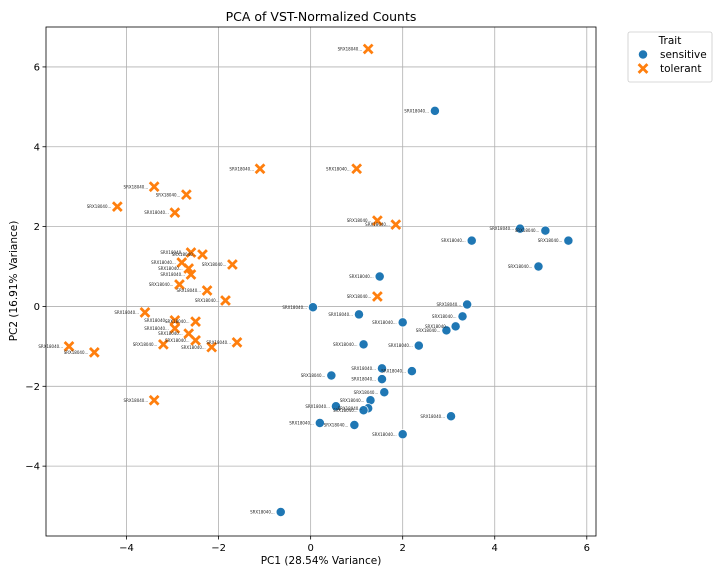  I want to click on chart-title: PCA of VST-Normalized Counts, so click(321, 16).